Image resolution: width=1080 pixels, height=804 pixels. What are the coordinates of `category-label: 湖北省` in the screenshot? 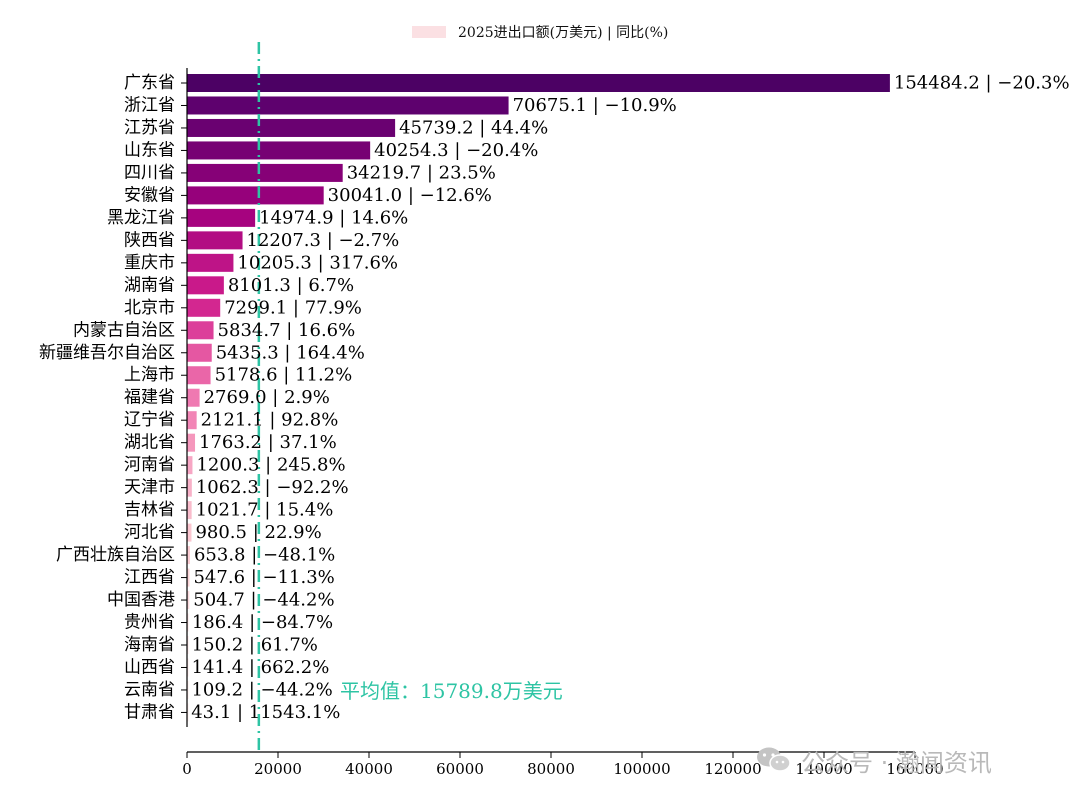 It's located at (149, 443).